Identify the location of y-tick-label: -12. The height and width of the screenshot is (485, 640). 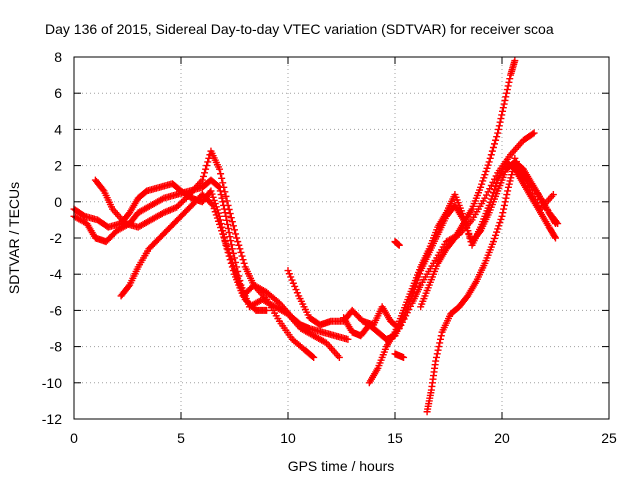
(52, 419).